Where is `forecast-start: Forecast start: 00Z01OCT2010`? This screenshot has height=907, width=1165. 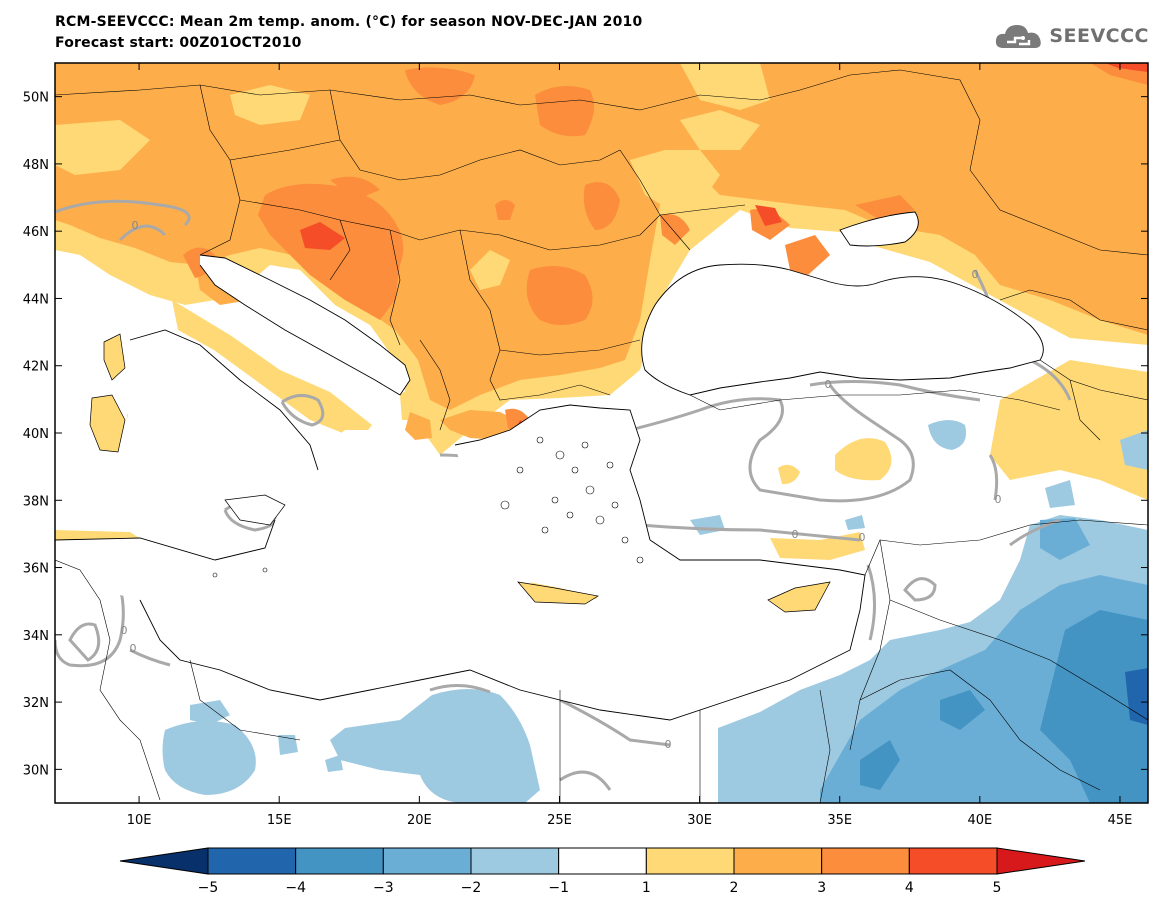 forecast-start: Forecast start: 00Z01OCT2010 is located at coordinates (178, 43).